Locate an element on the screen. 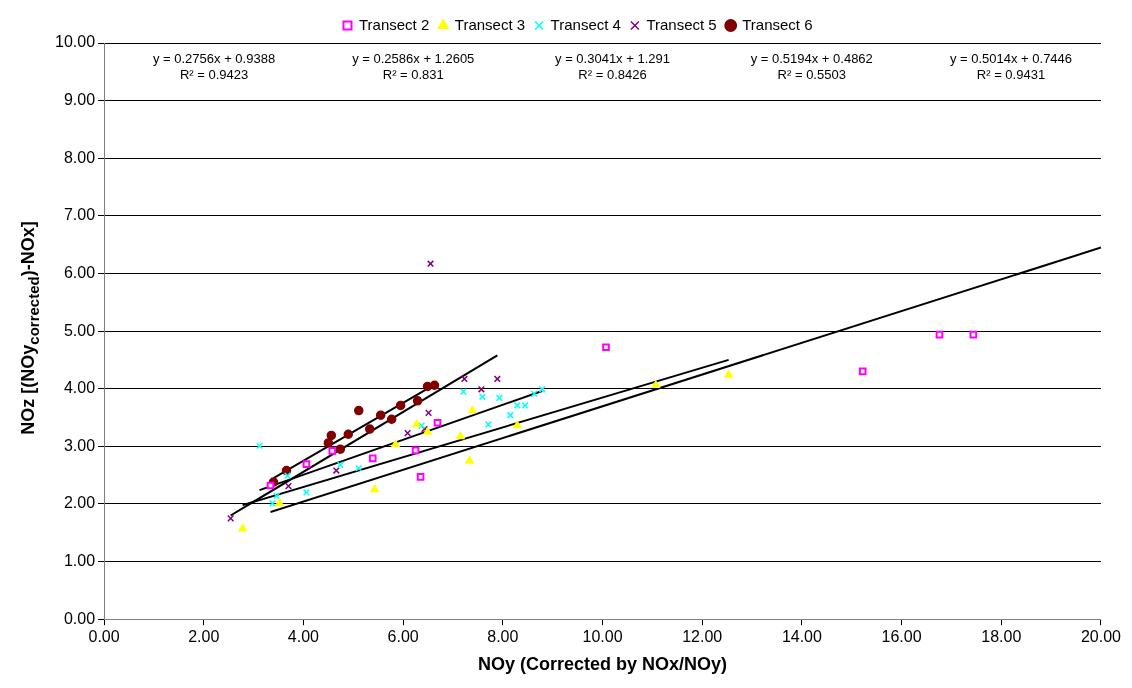 The image size is (1132, 688). y-tick-label: 8.00 is located at coordinates (79, 157).